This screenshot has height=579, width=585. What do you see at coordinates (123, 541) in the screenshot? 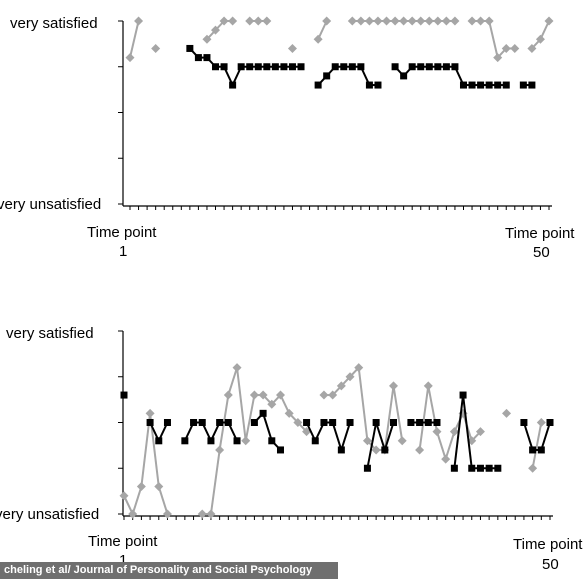
I see `chart2-x-start-label: Time point` at bounding box center [123, 541].